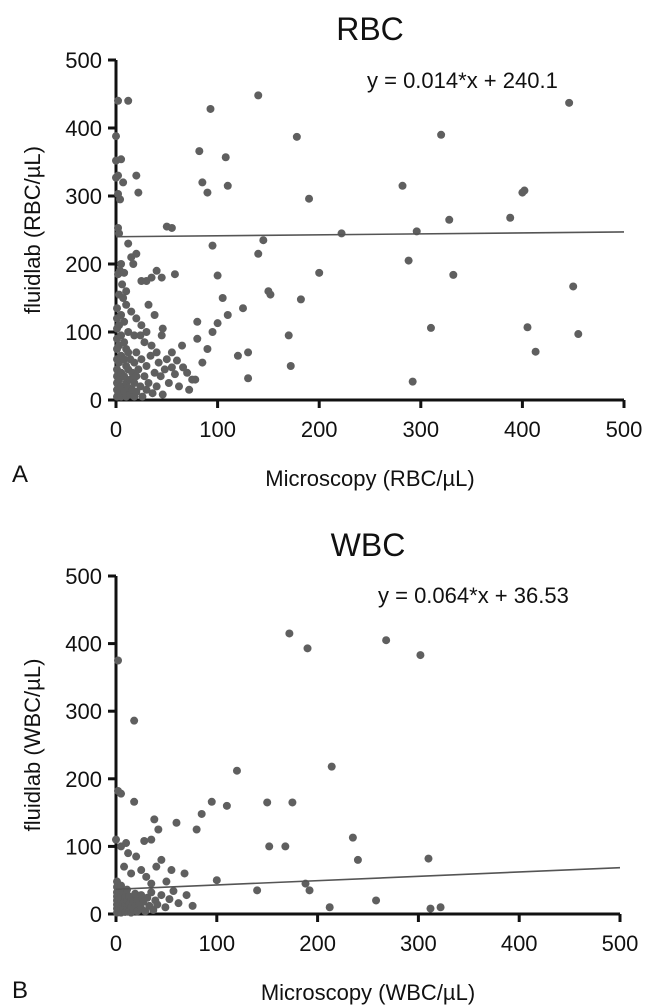  I want to click on panel-a-x-tick-label: 300, so click(420, 429).